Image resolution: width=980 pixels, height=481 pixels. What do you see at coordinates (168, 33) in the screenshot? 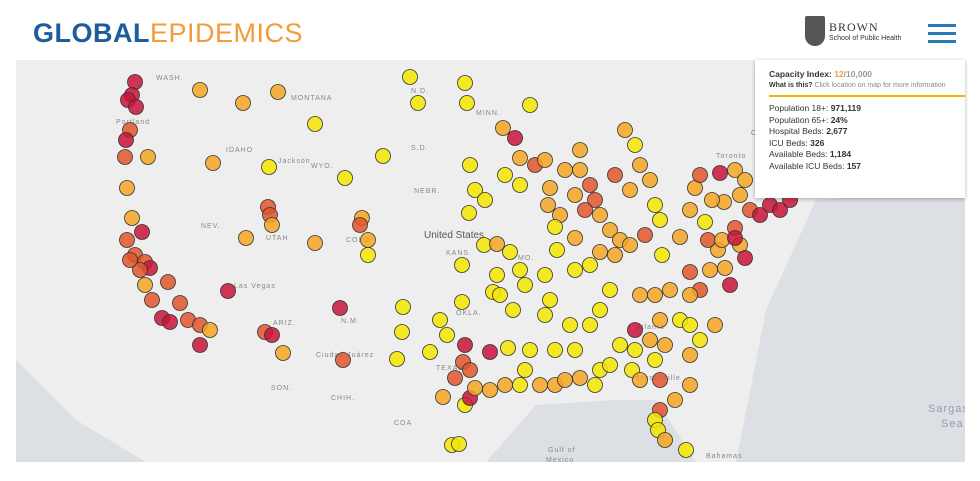
I see `logo: GLOBALEPIDEMICS` at bounding box center [168, 33].